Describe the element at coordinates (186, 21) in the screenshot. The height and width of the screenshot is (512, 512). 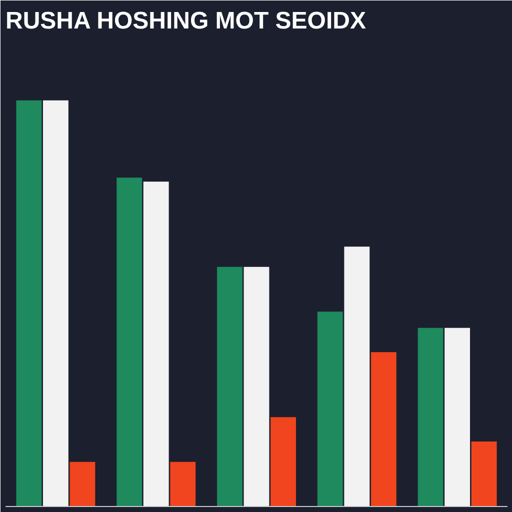
I see `chart-title: RUSHA HOSHING MOT SEOIDX` at that location.